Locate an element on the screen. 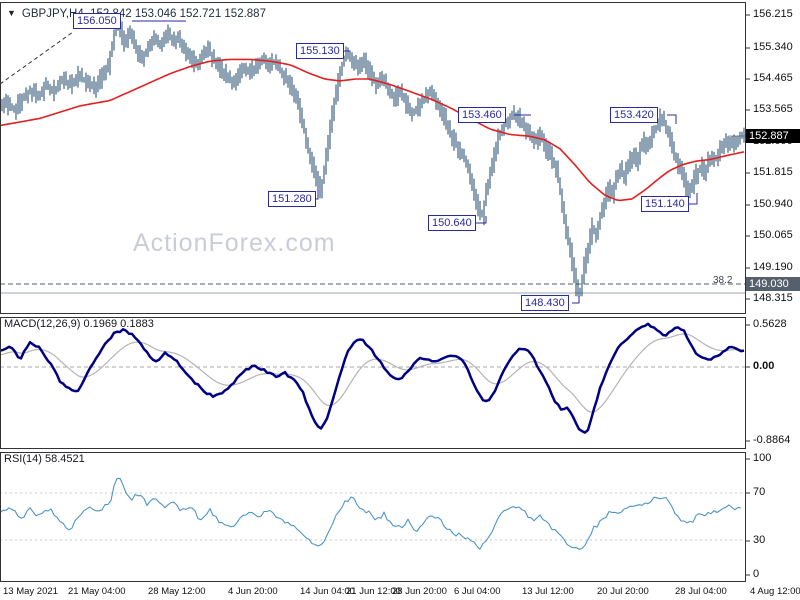 This screenshot has width=800, height=600. rsi-axis-label: 0 is located at coordinates (756, 574).